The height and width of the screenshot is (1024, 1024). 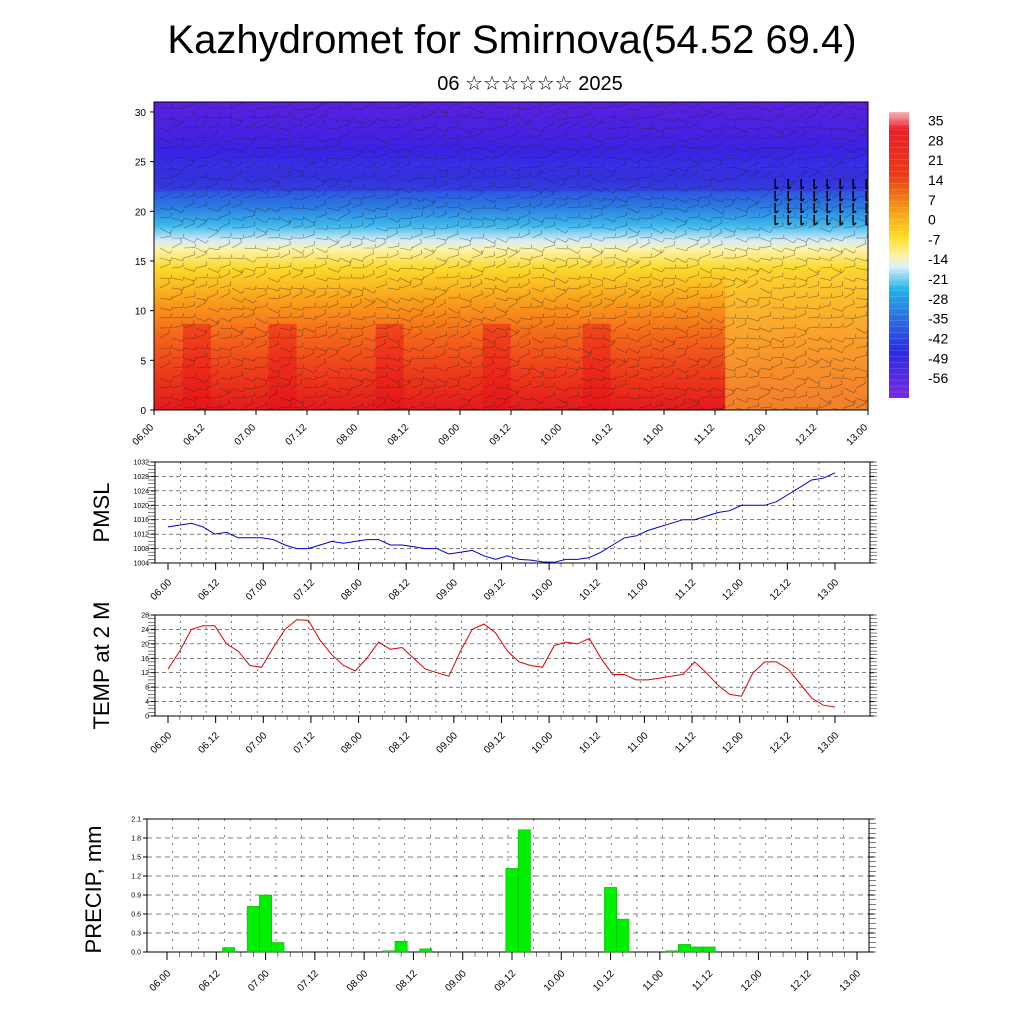 What do you see at coordinates (305, 590) in the screenshot?
I see `pmsl-xtick-label: 07.12` at bounding box center [305, 590].